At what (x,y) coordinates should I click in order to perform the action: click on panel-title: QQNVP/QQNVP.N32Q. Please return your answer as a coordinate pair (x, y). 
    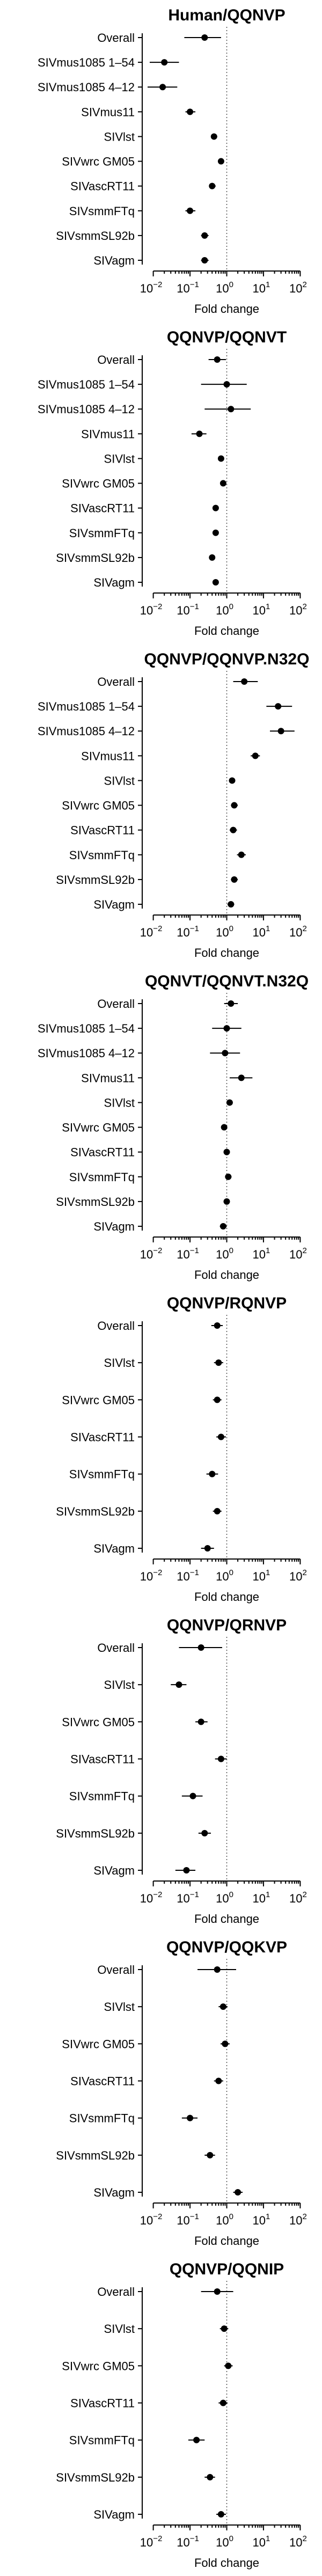
    Looking at the image, I should click on (227, 659).